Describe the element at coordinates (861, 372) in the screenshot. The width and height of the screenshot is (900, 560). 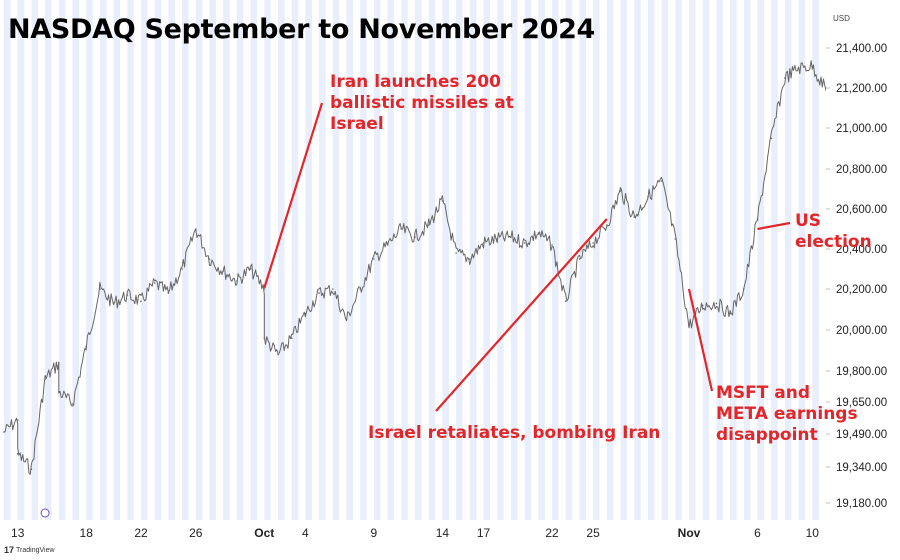
I see `y-tick-label: 19,800.00` at that location.